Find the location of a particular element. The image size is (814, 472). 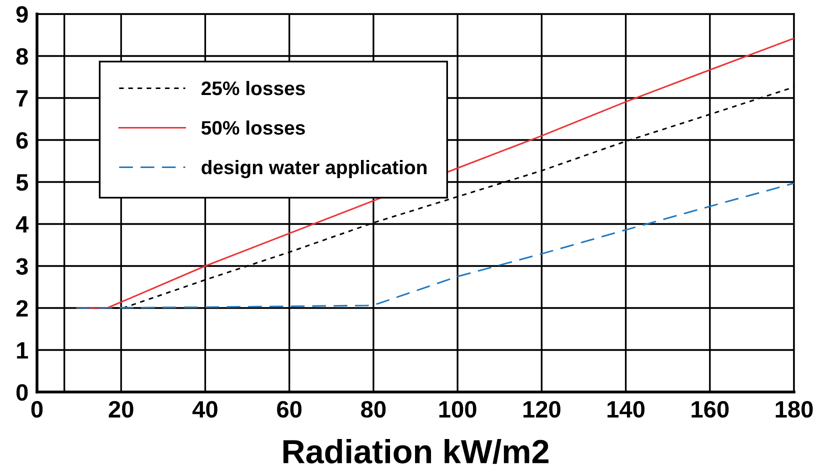

x-tick-label: 180 is located at coordinates (794, 409).